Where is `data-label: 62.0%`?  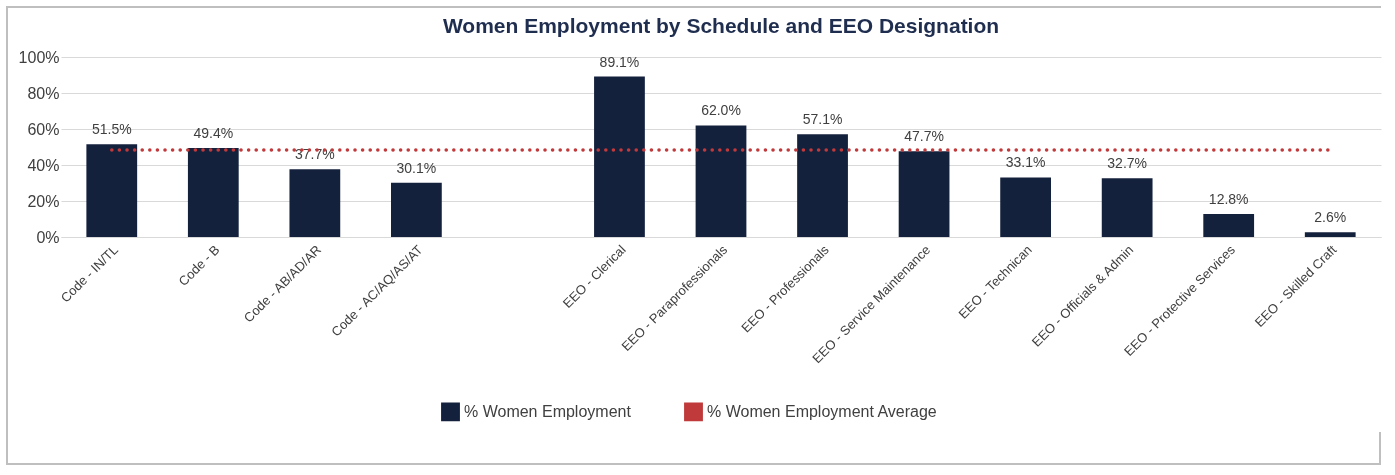 data-label: 62.0% is located at coordinates (721, 110).